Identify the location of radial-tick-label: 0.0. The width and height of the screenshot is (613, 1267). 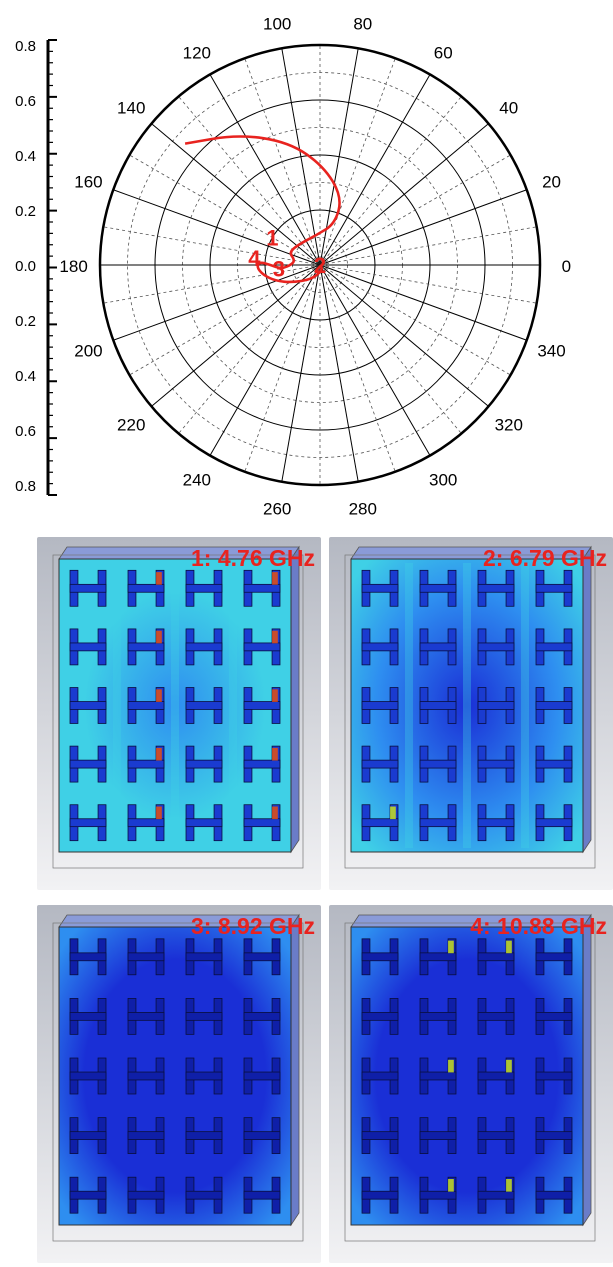
(25, 266).